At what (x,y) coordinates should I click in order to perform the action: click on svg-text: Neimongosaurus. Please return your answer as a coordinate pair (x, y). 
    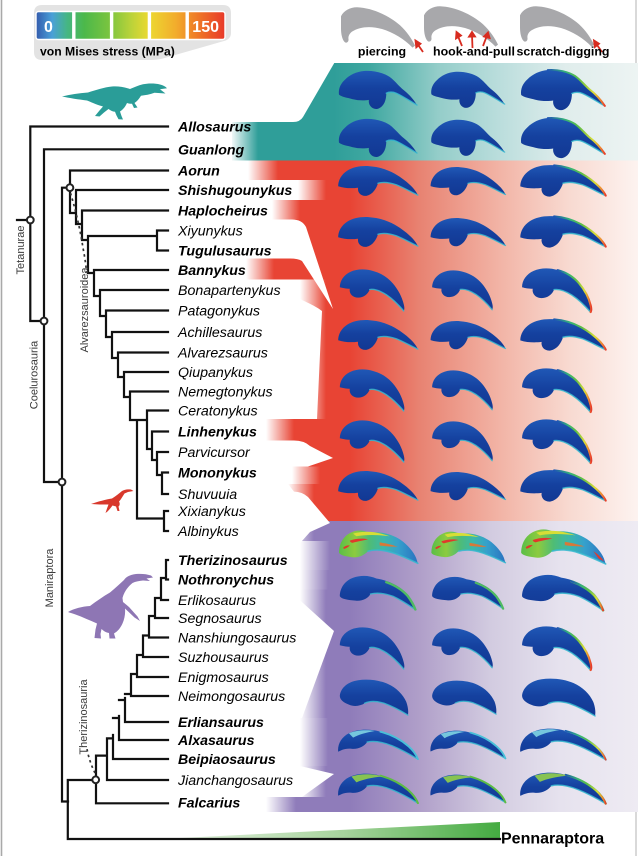
    Looking at the image, I should click on (231, 697).